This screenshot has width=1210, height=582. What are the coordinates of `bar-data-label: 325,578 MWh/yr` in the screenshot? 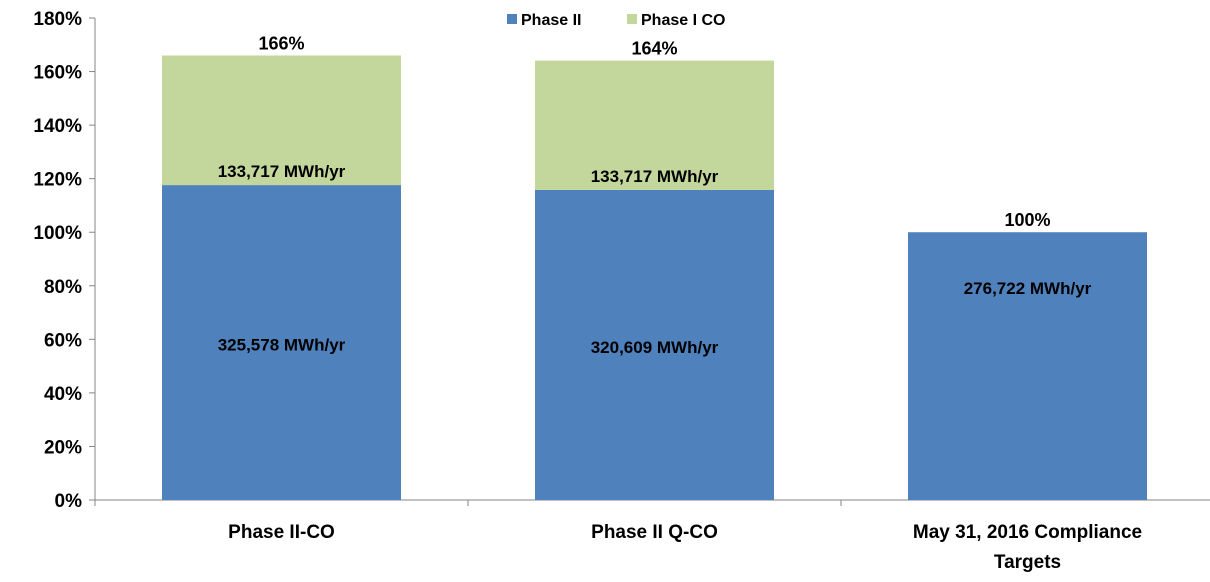 It's located at (282, 345).